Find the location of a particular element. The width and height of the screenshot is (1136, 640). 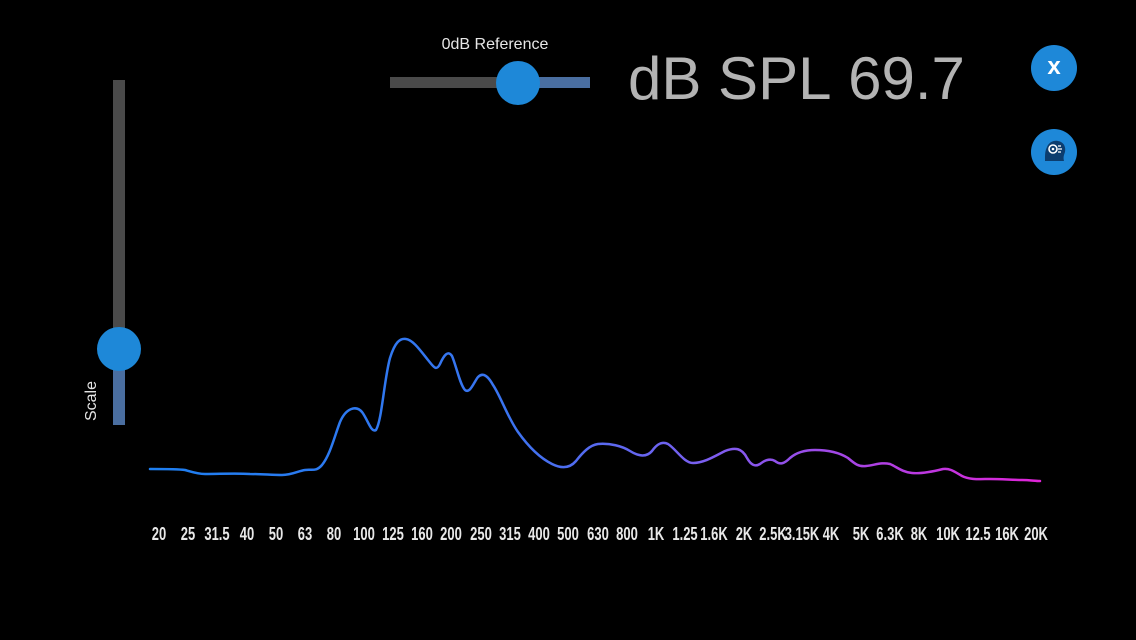

frequency-label: 31.5 is located at coordinates (217, 534).